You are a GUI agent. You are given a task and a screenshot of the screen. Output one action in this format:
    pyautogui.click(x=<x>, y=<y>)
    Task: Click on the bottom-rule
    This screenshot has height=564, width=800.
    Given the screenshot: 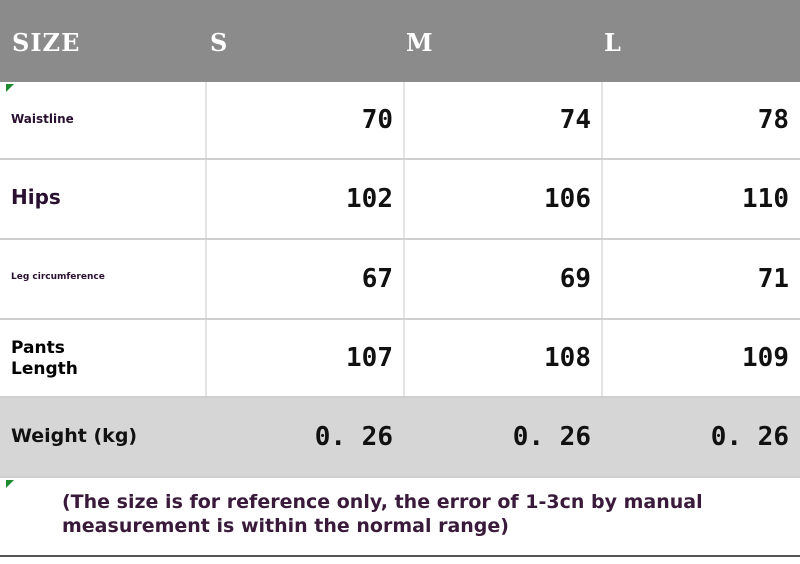 What is the action you would take?
    pyautogui.click(x=400, y=556)
    